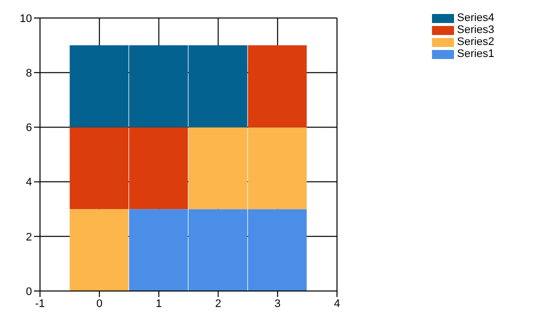 This screenshot has height=329, width=540. I want to click on y-tick-label: 10, so click(26, 18).